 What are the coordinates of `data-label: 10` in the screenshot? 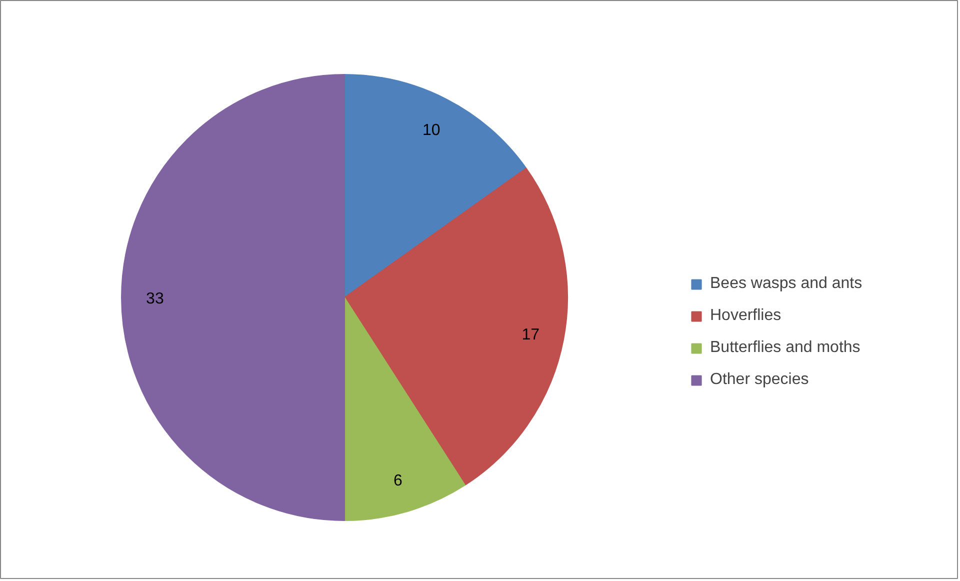 It's located at (431, 131).